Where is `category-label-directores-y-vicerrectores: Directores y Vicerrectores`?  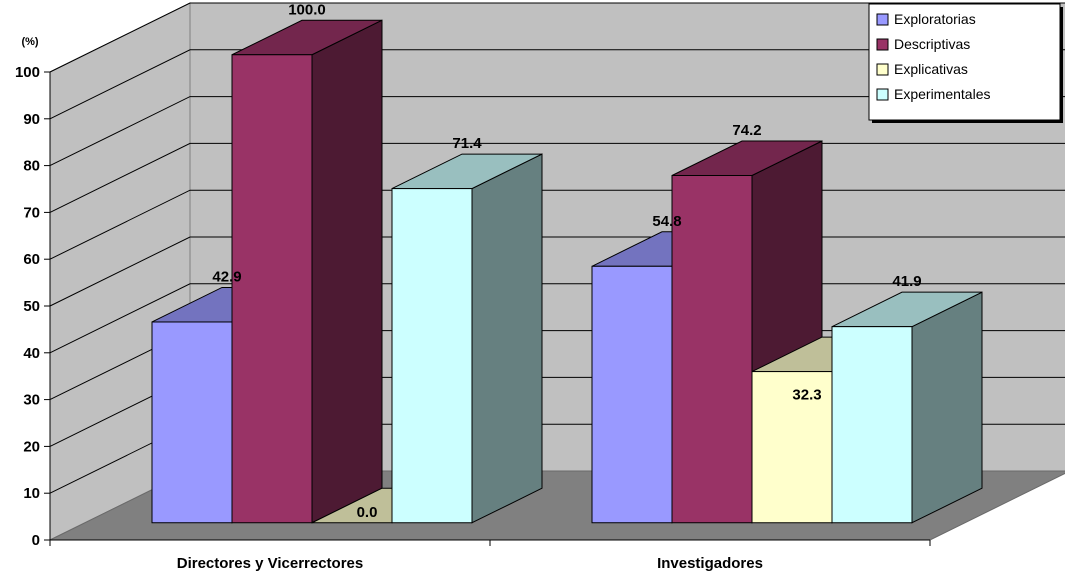 category-label-directores-y-vicerrectores: Directores y Vicerrectores is located at coordinates (270, 563).